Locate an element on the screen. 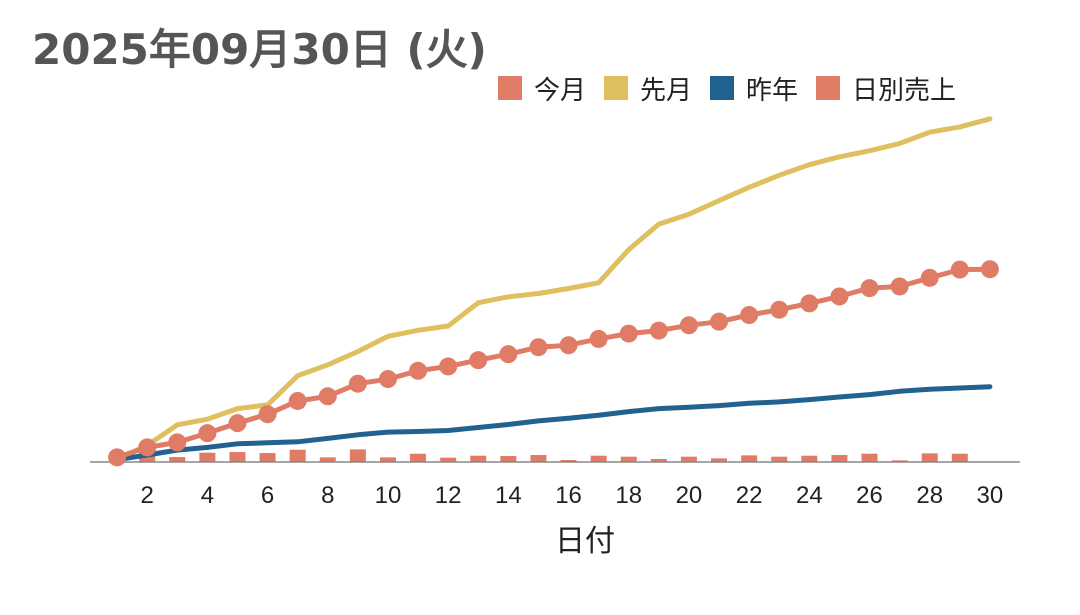 The image size is (1080, 615). x-axis-label: 日付 is located at coordinates (585, 541).